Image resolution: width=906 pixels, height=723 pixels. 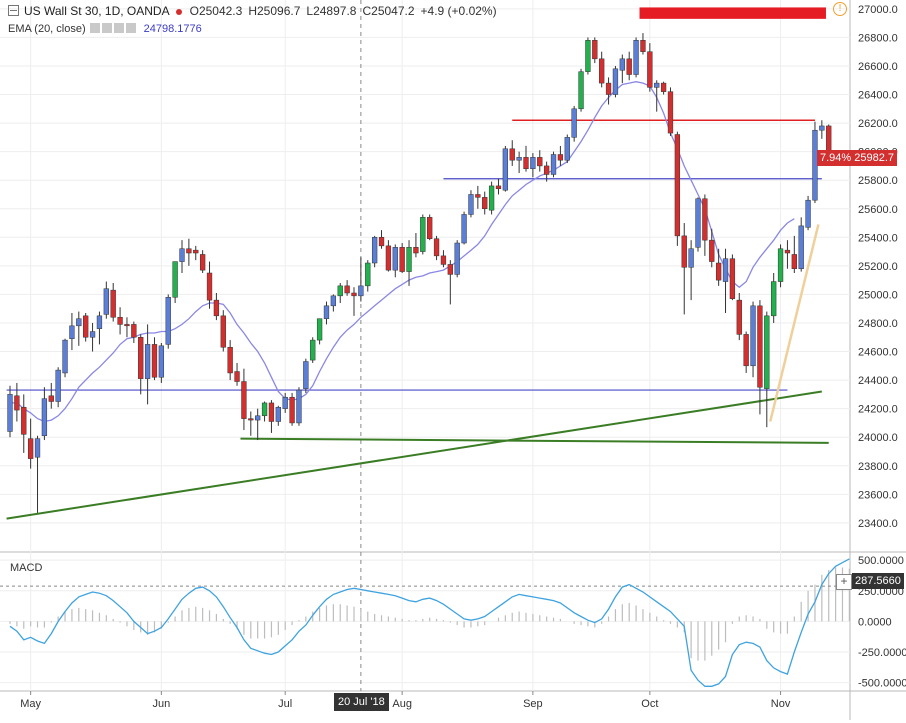 I want to click on warning-icon: !, so click(x=840, y=9).